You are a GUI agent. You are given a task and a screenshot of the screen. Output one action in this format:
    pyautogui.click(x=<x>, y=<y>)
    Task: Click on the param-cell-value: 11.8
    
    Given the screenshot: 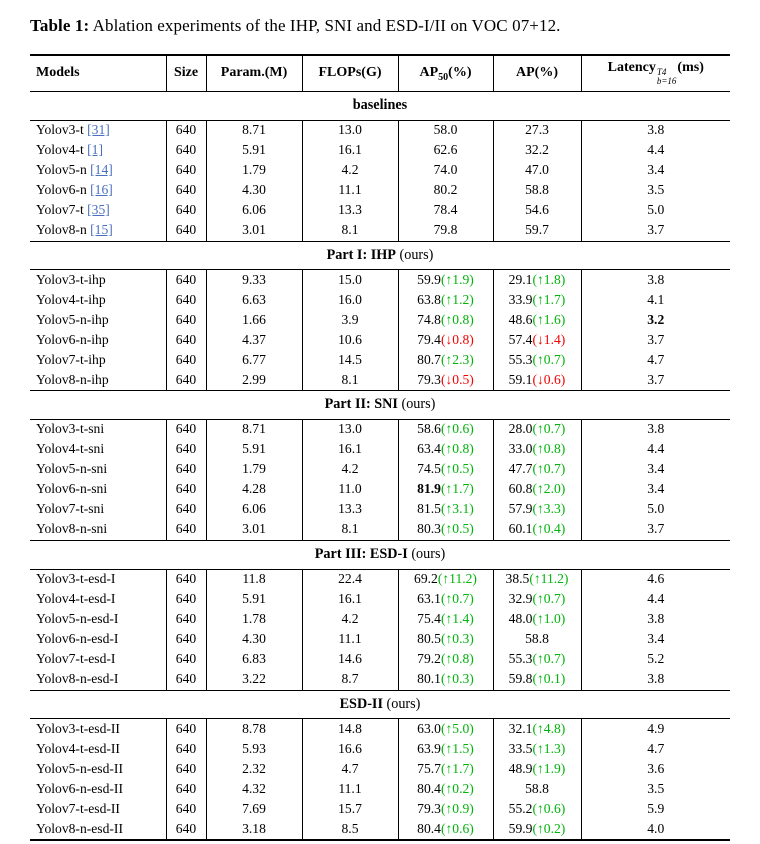 What is the action you would take?
    pyautogui.click(x=254, y=579)
    